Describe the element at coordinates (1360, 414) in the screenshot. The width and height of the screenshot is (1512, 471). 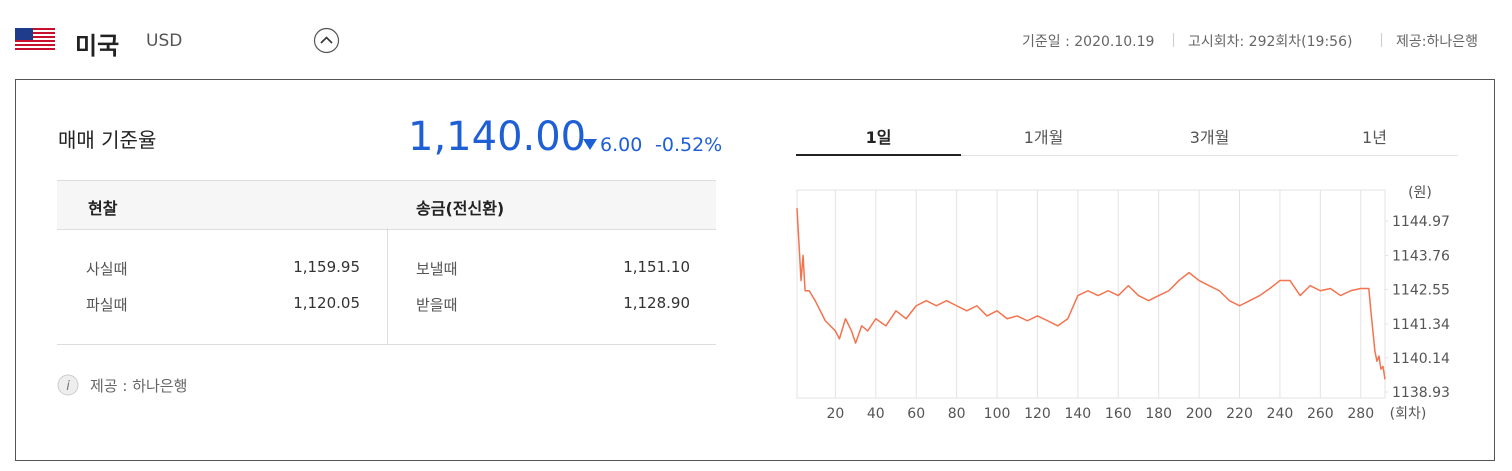
I see `x-tick-label: 280` at that location.